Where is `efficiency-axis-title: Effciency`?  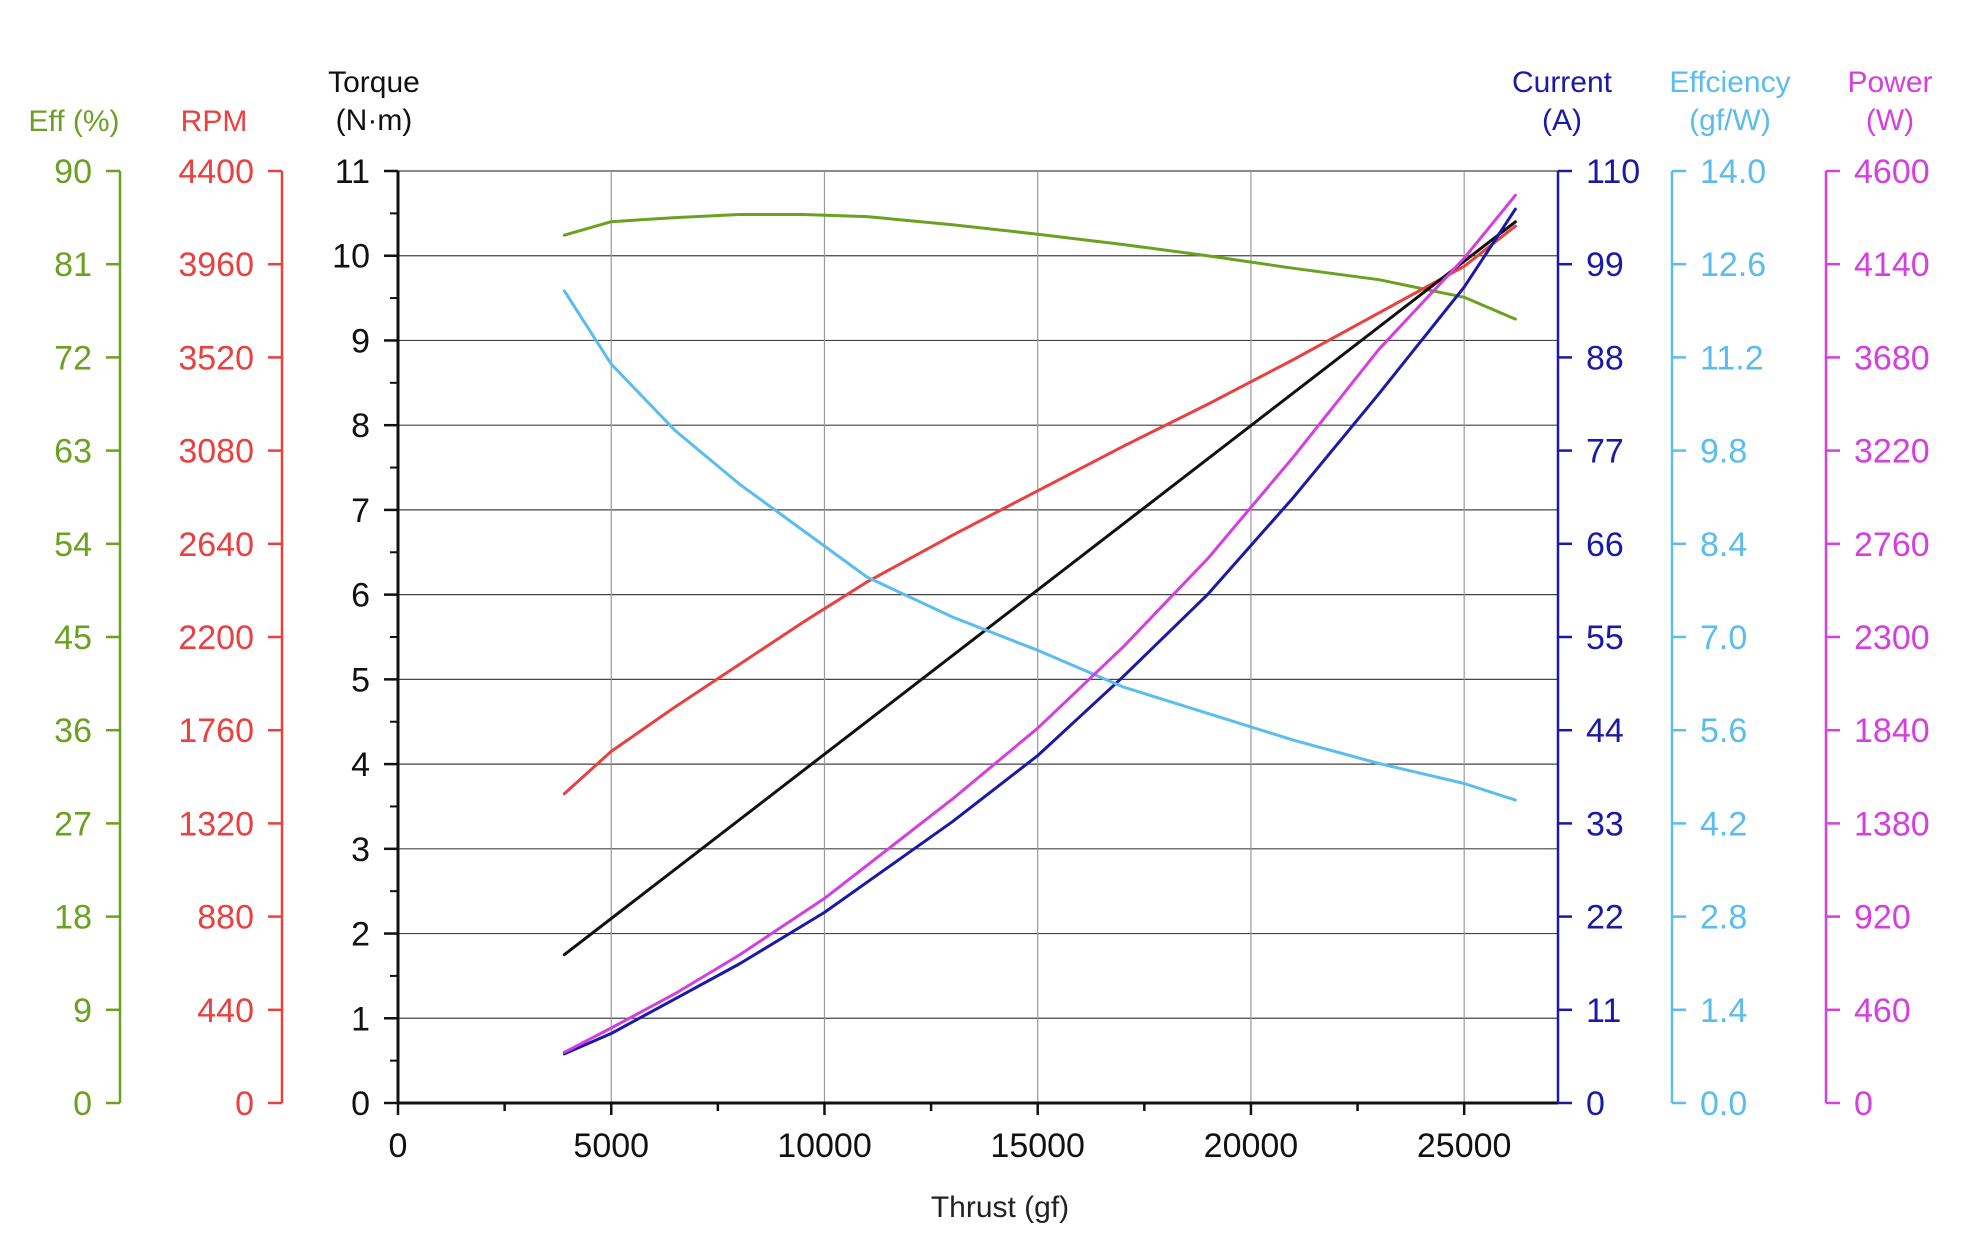
efficiency-axis-title: Effciency is located at coordinates (1729, 82).